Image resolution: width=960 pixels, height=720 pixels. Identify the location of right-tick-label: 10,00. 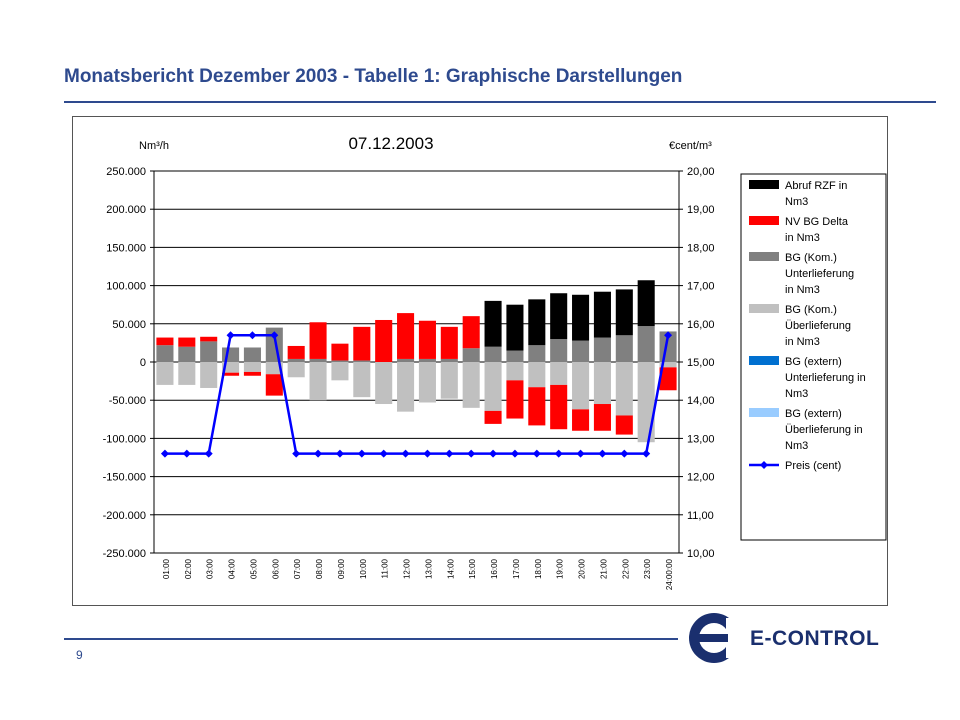
(701, 554).